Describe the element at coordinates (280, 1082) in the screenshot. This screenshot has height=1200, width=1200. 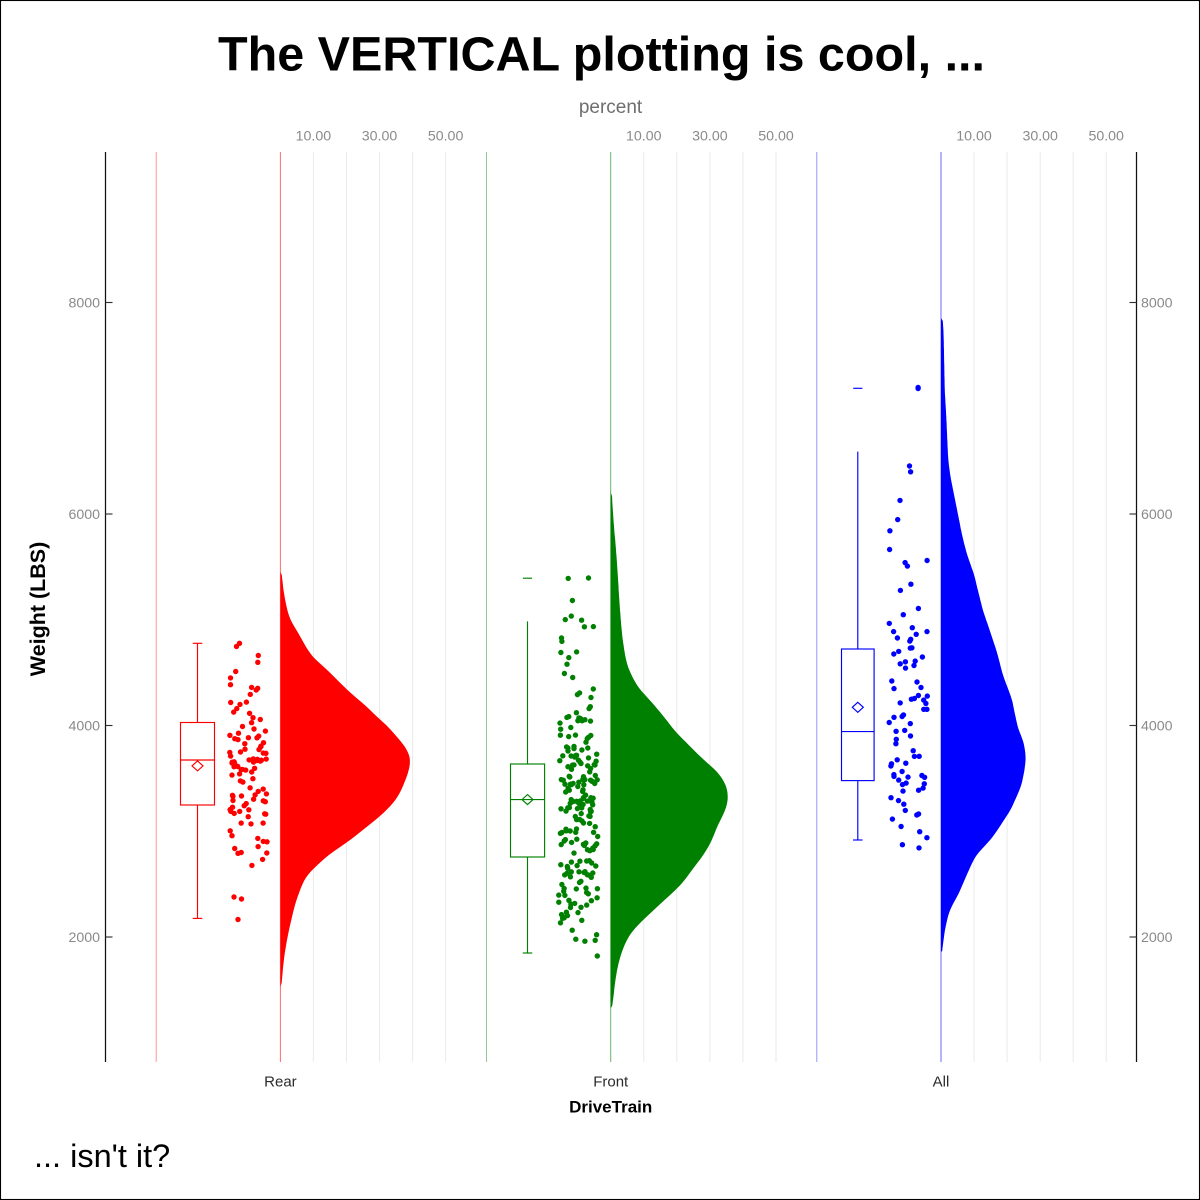
I see `svg-text: Rear` at that location.